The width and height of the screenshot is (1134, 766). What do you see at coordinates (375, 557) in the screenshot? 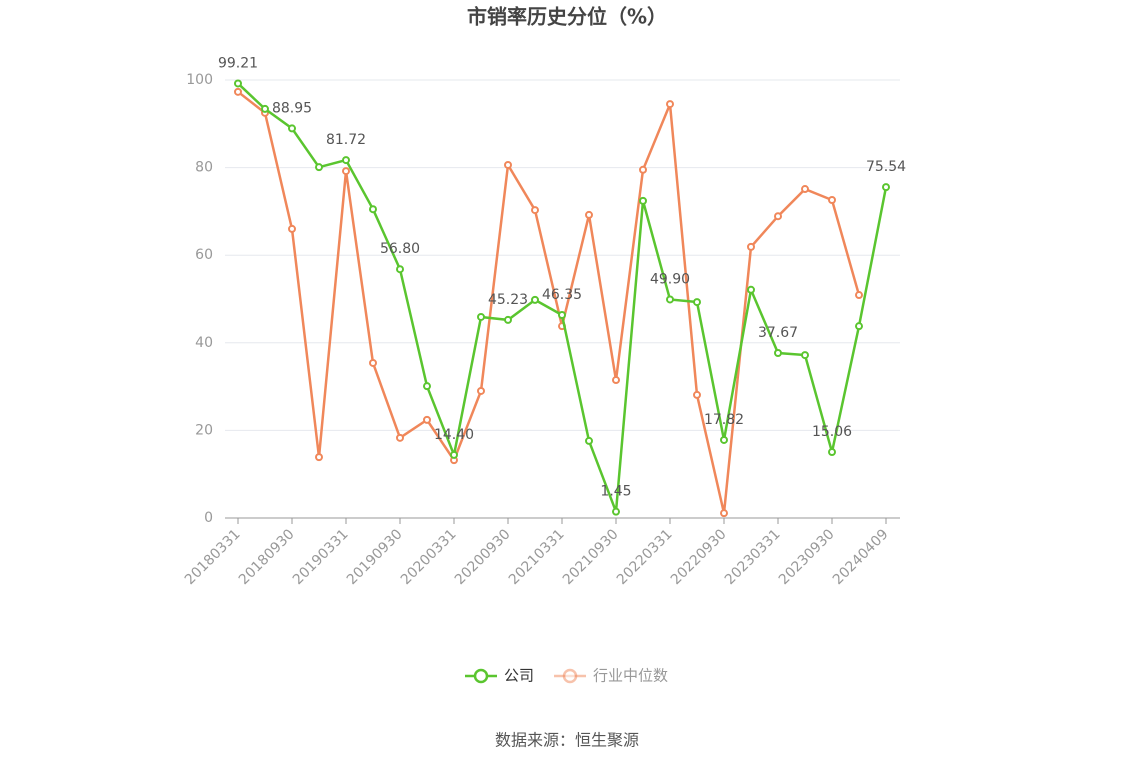
I see `x-tick-label: 20190930` at bounding box center [375, 557].